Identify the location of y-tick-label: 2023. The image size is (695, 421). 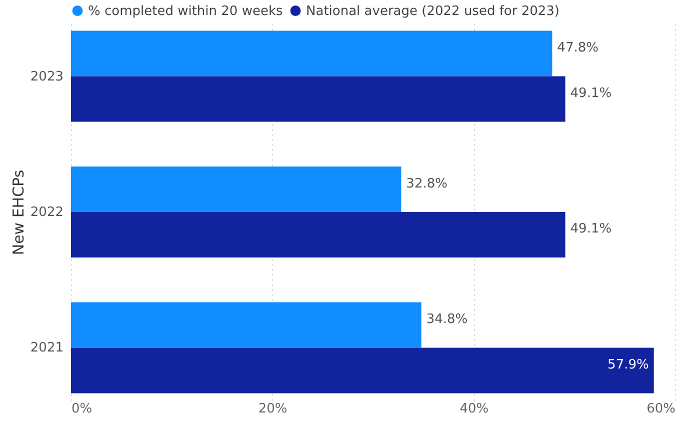
(47, 76).